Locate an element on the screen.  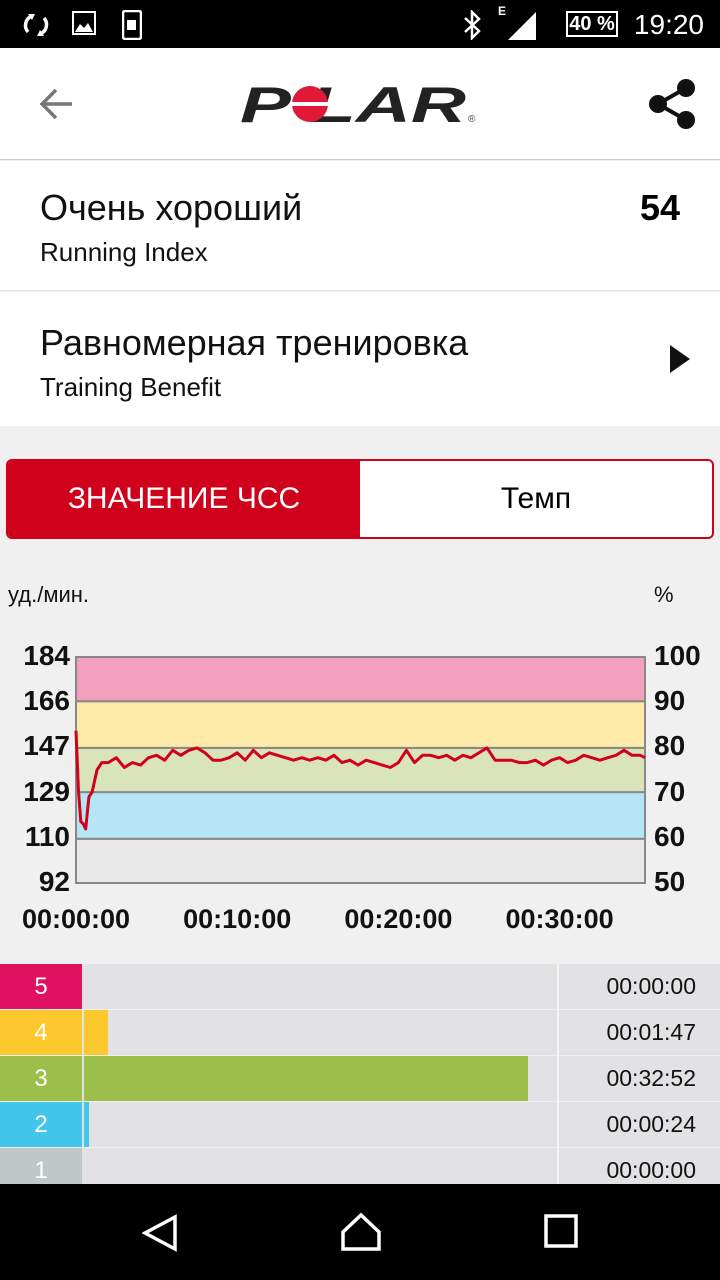
y2-tick-label: 60 is located at coordinates (670, 836).